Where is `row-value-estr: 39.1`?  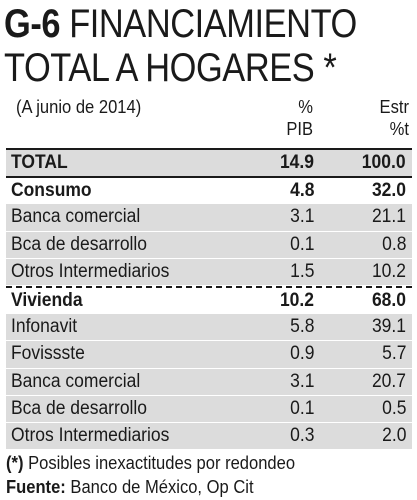
row-value-estr: 39.1 is located at coordinates (388, 327).